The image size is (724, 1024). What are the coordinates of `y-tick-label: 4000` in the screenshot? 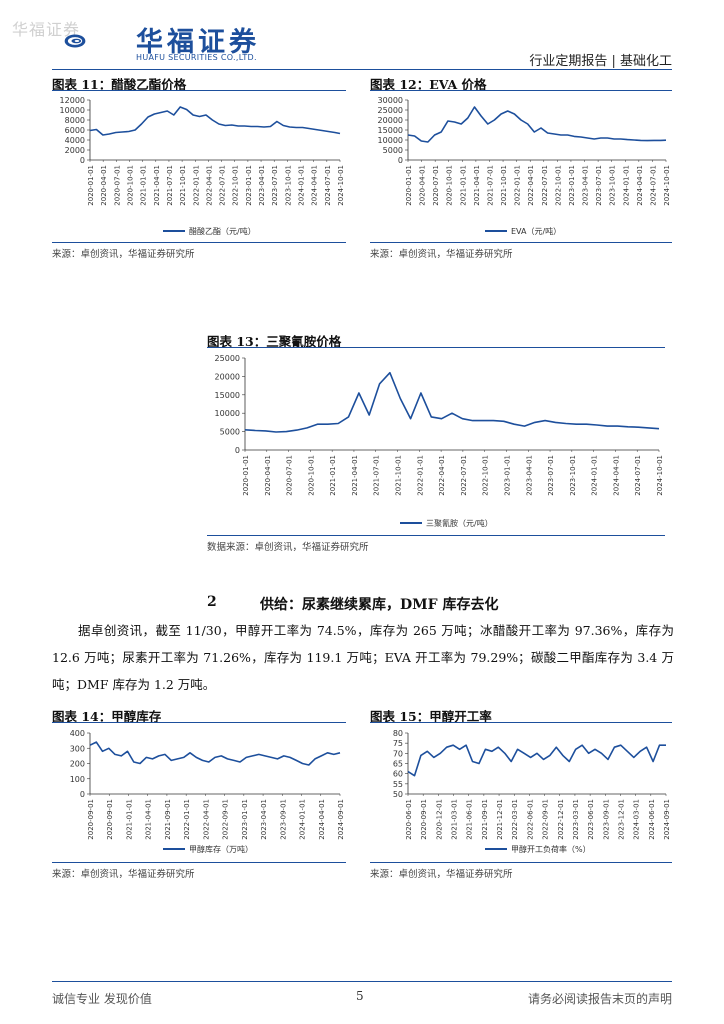 It's located at (75, 140).